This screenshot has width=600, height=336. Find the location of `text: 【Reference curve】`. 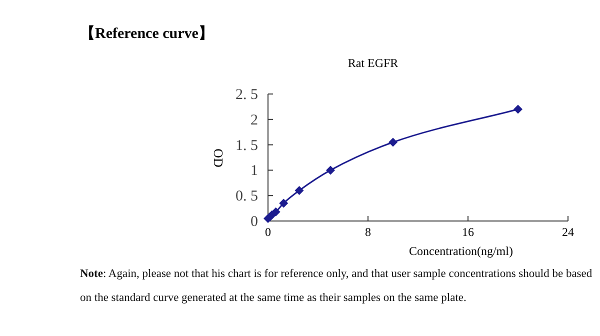

text: 【Reference curve】 is located at coordinates (147, 33).